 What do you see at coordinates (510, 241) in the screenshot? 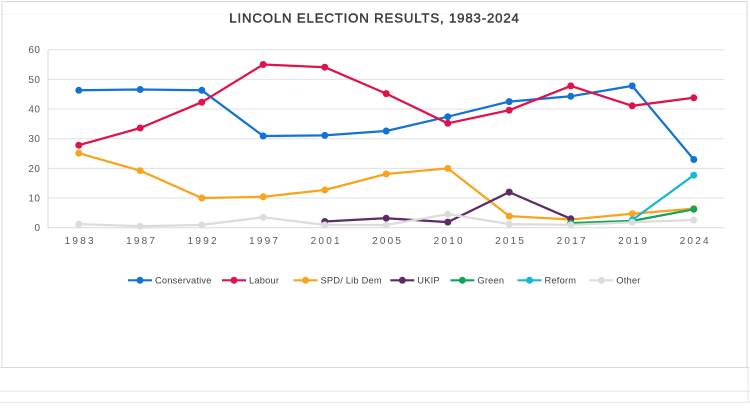
I see `svg-text: 2015` at bounding box center [510, 241].